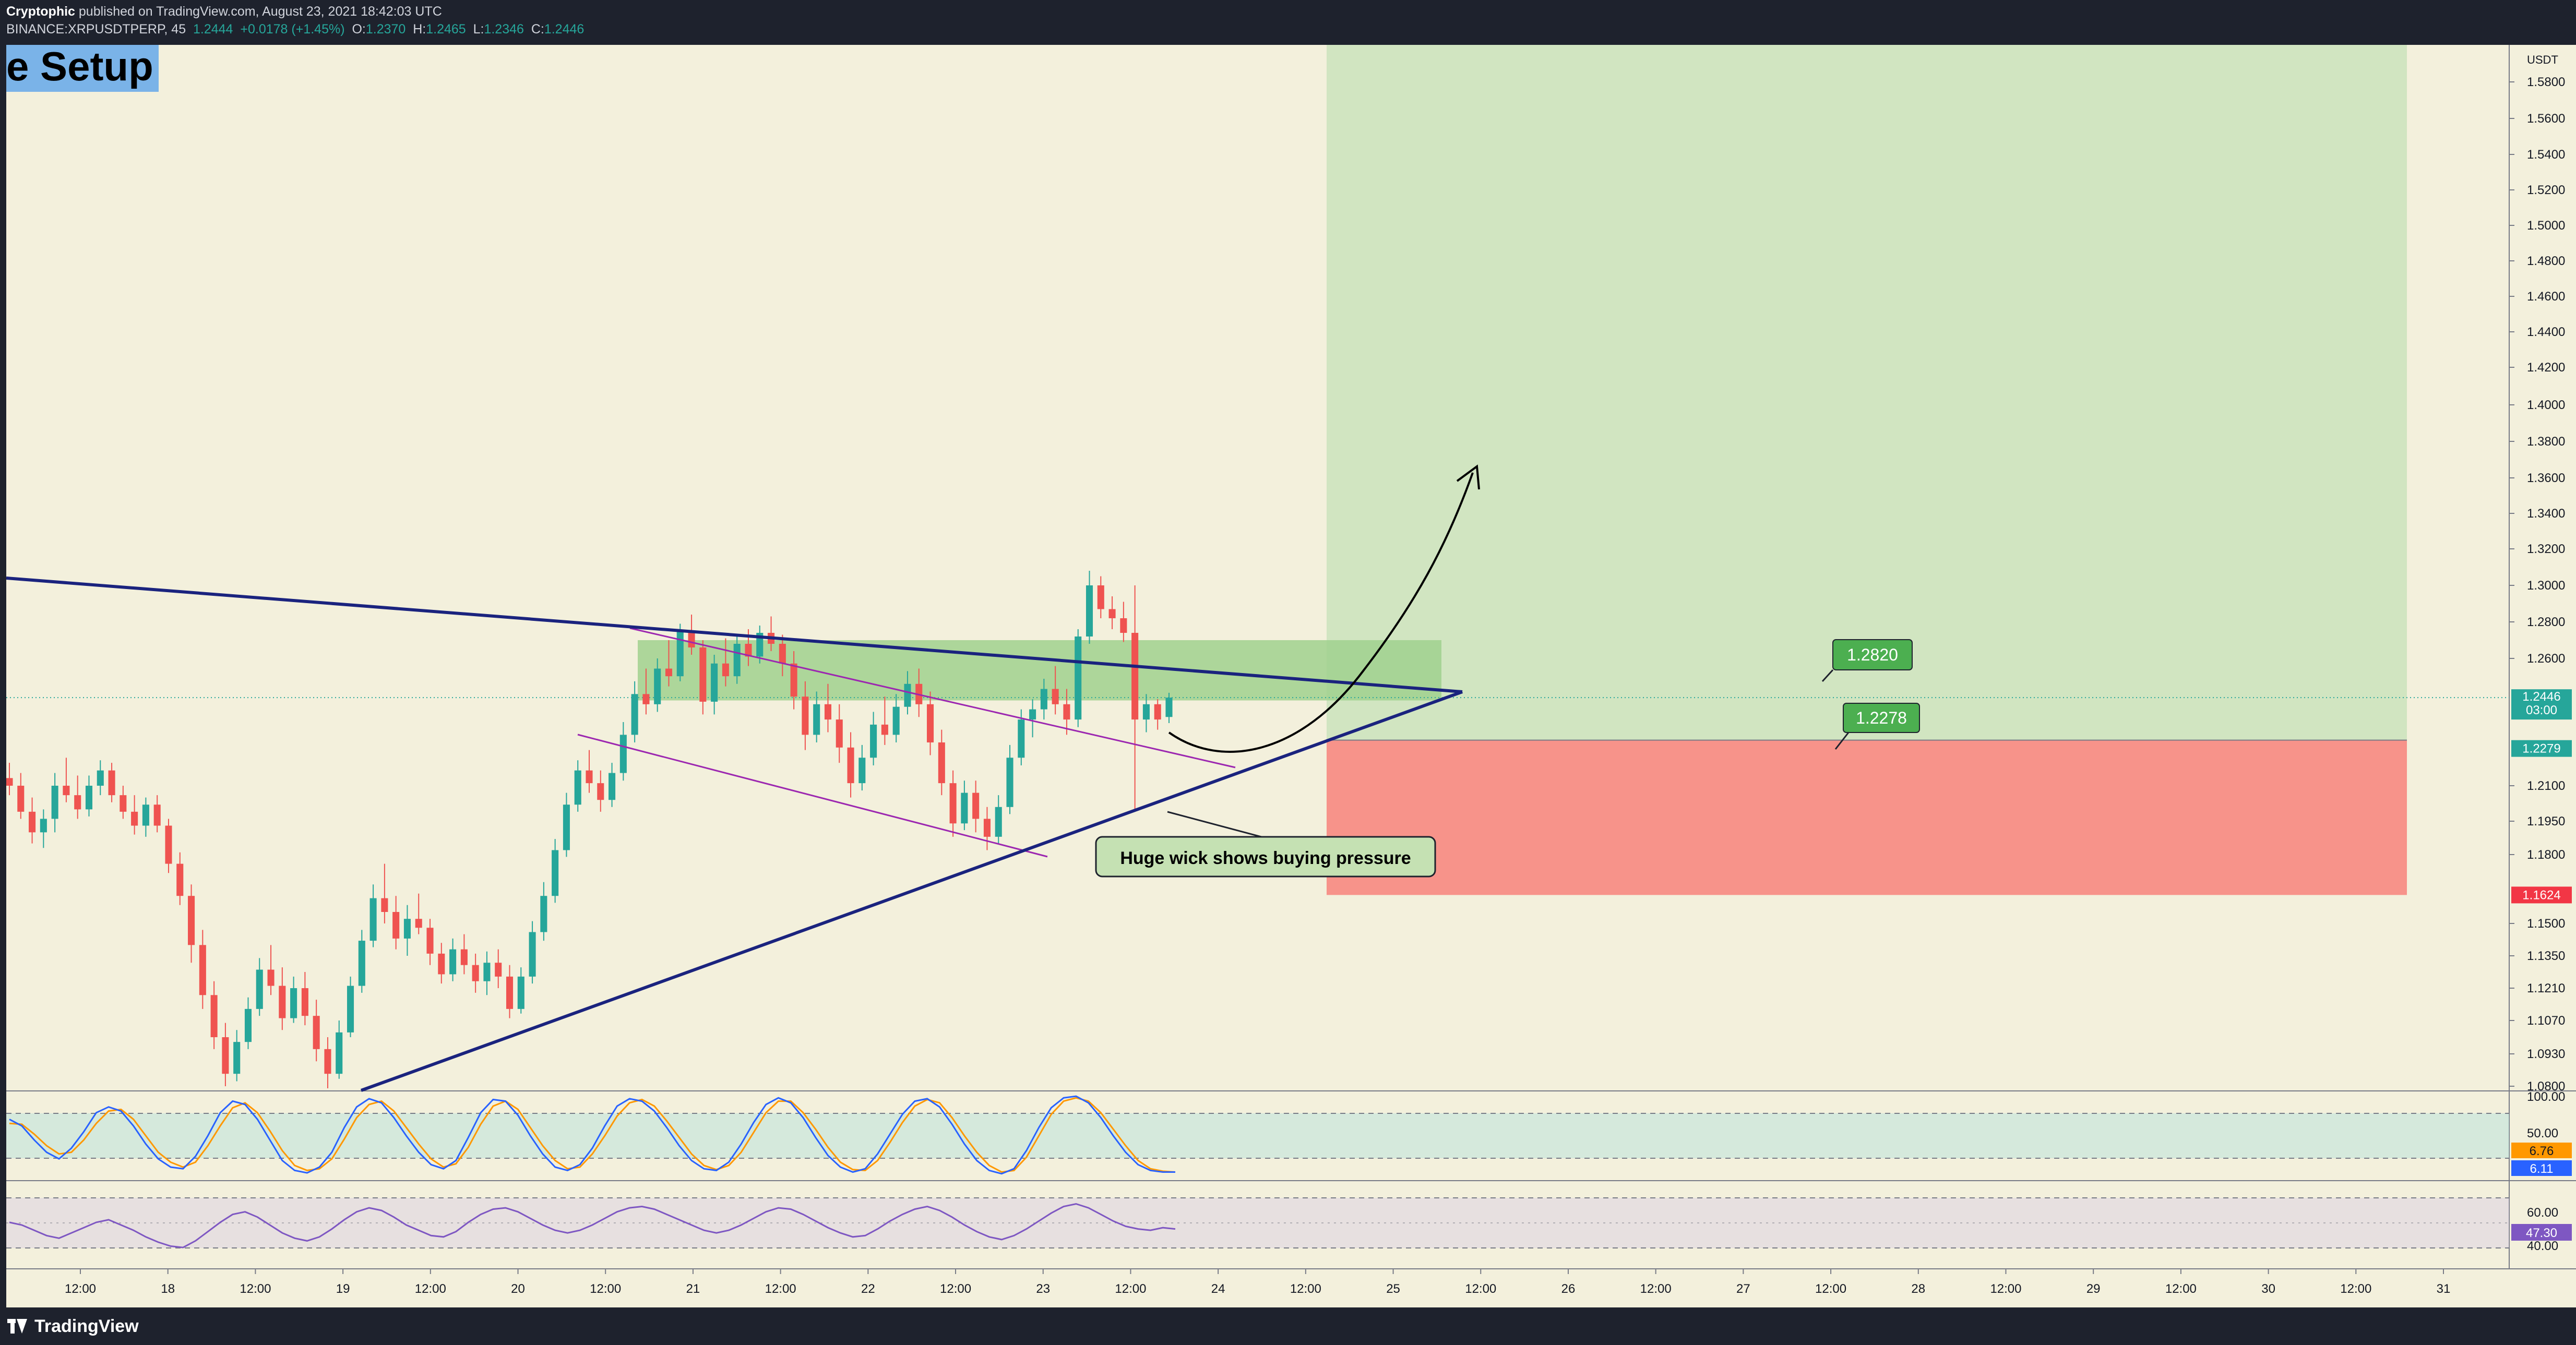 This screenshot has width=2576, height=1345. I want to click on publisher-name: Cryptophic, so click(40, 11).